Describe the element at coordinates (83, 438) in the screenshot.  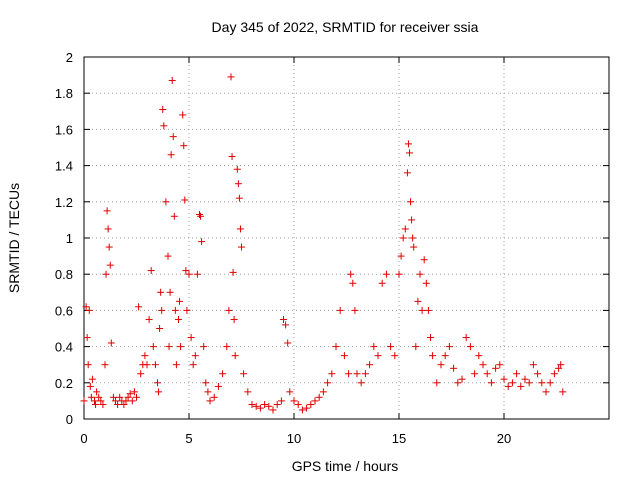
I see `x-tick-label: 0` at that location.